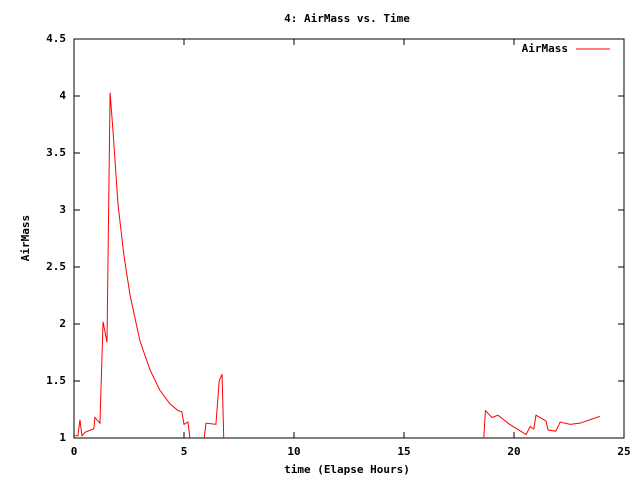 This screenshot has height=484, width=640. I want to click on y-axis-label: AirMass, so click(25, 238).